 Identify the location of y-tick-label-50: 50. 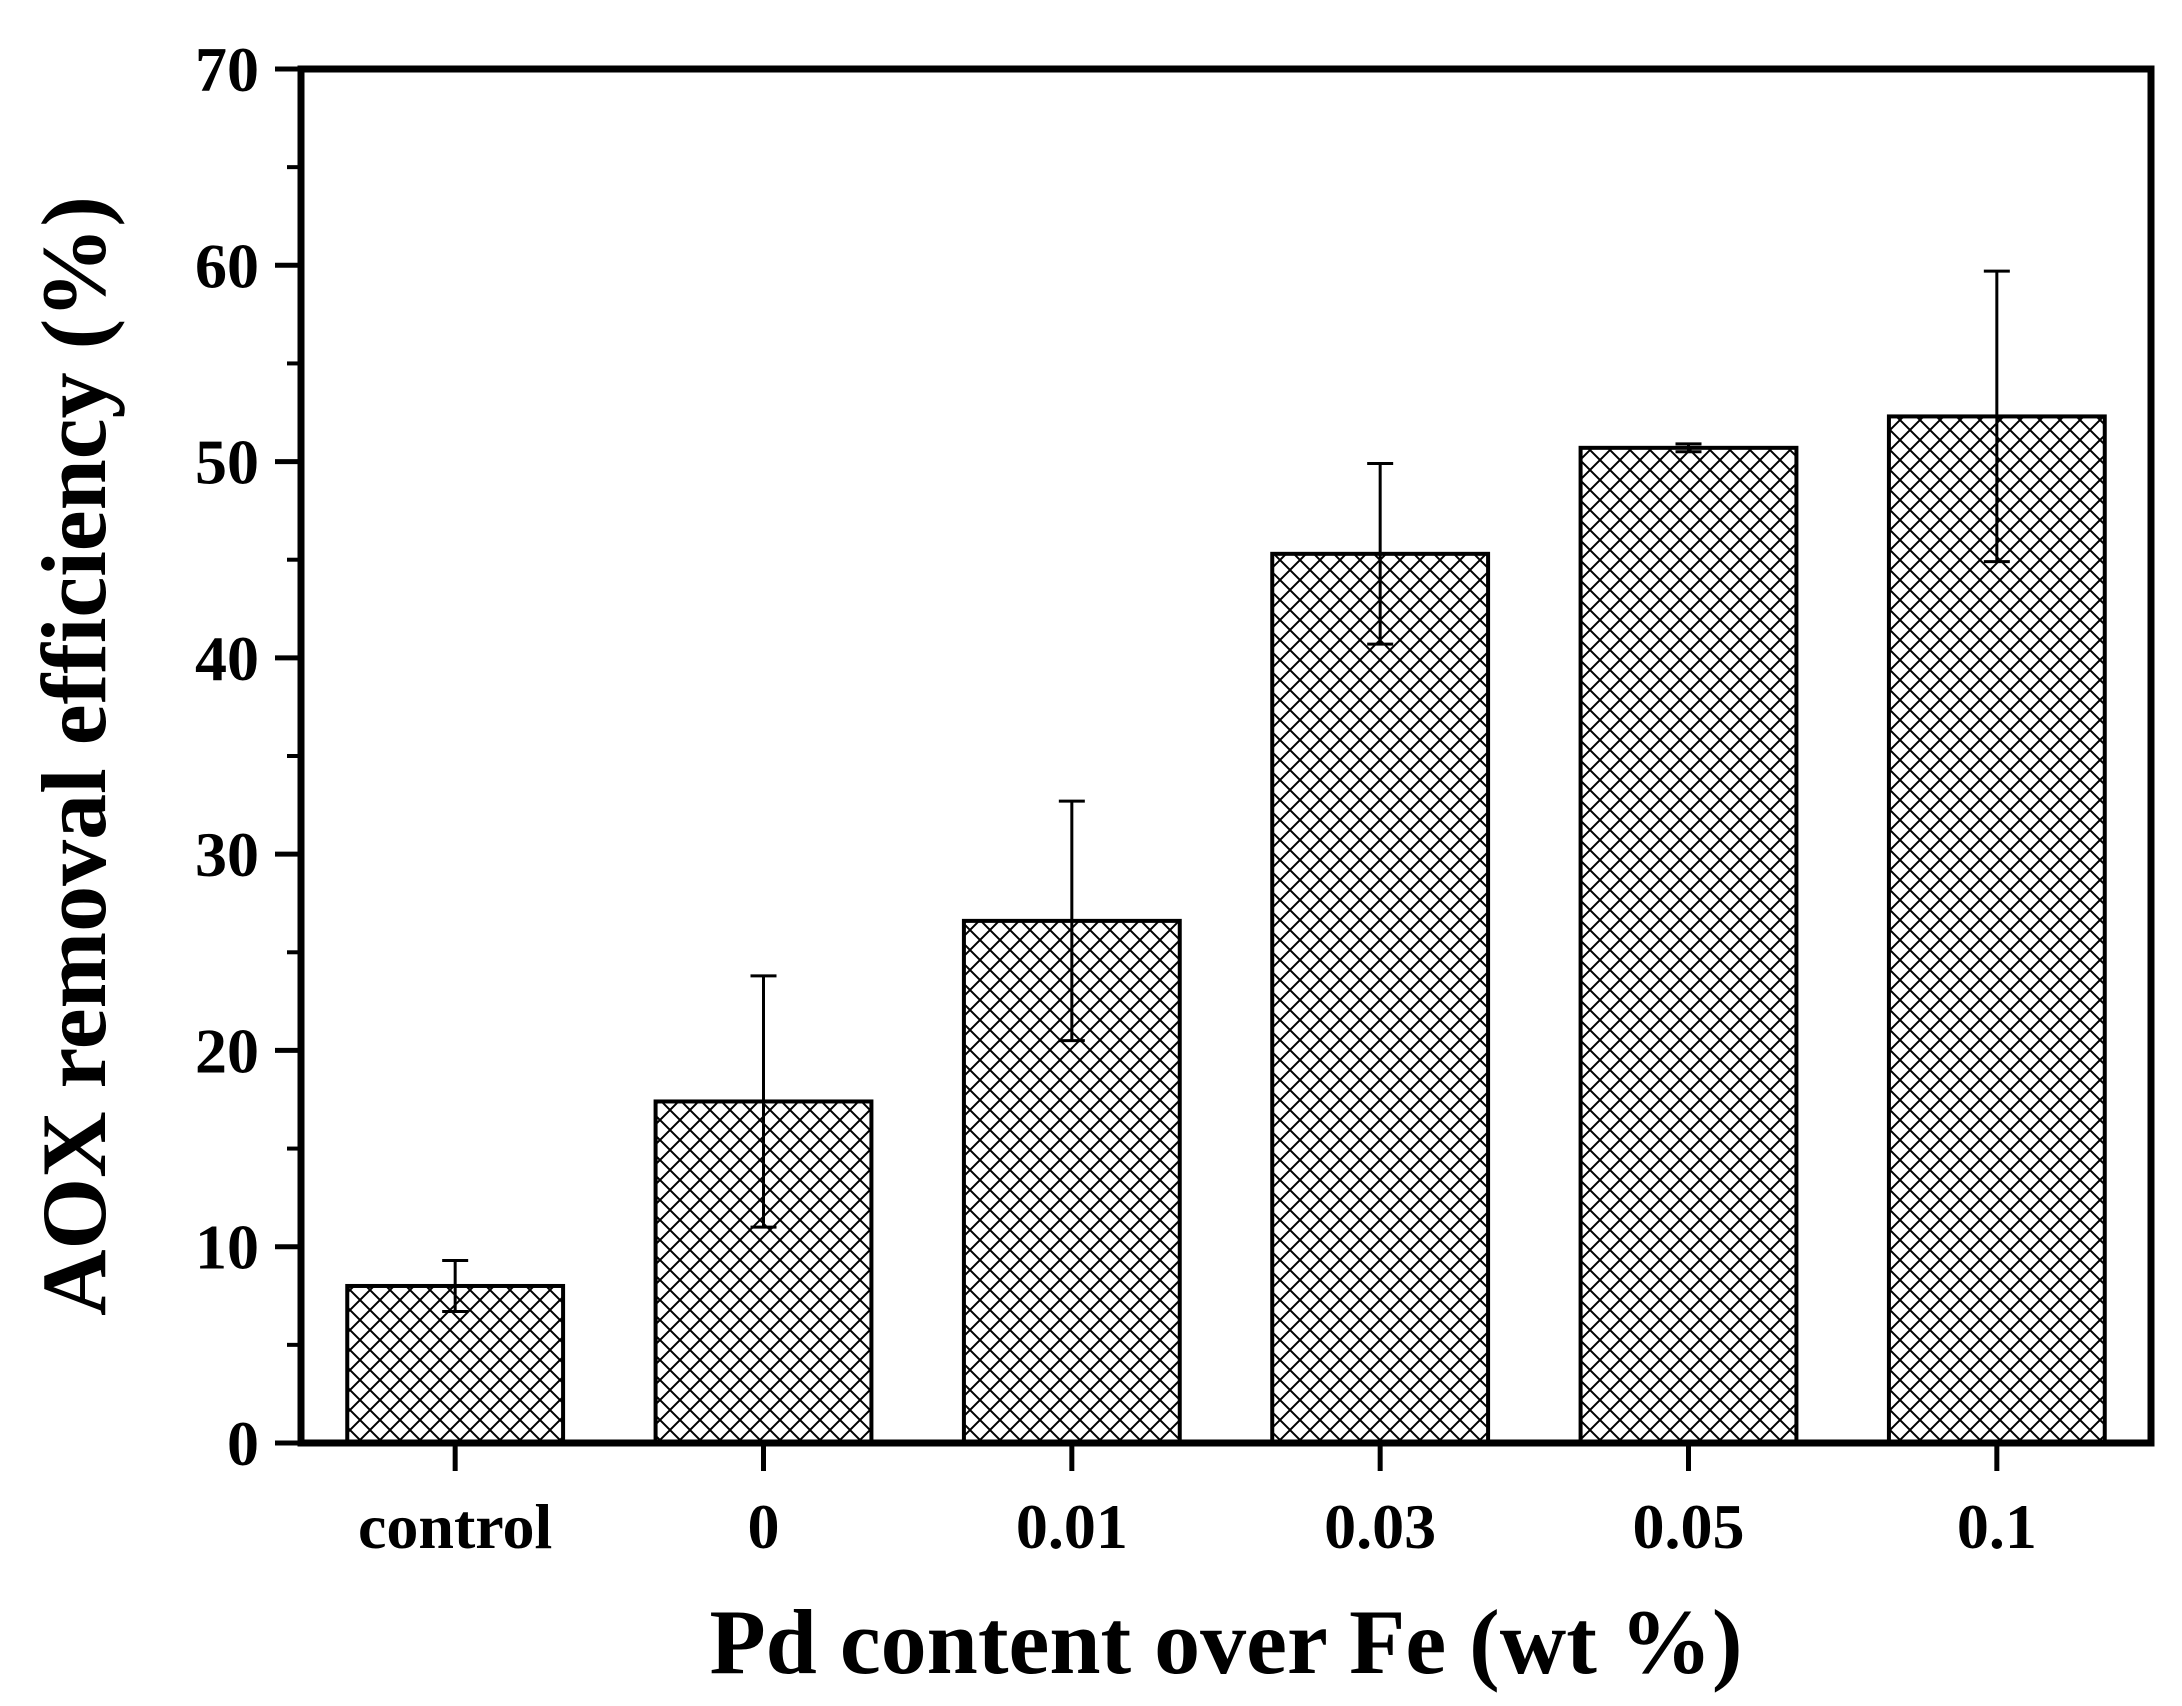
(227, 462).